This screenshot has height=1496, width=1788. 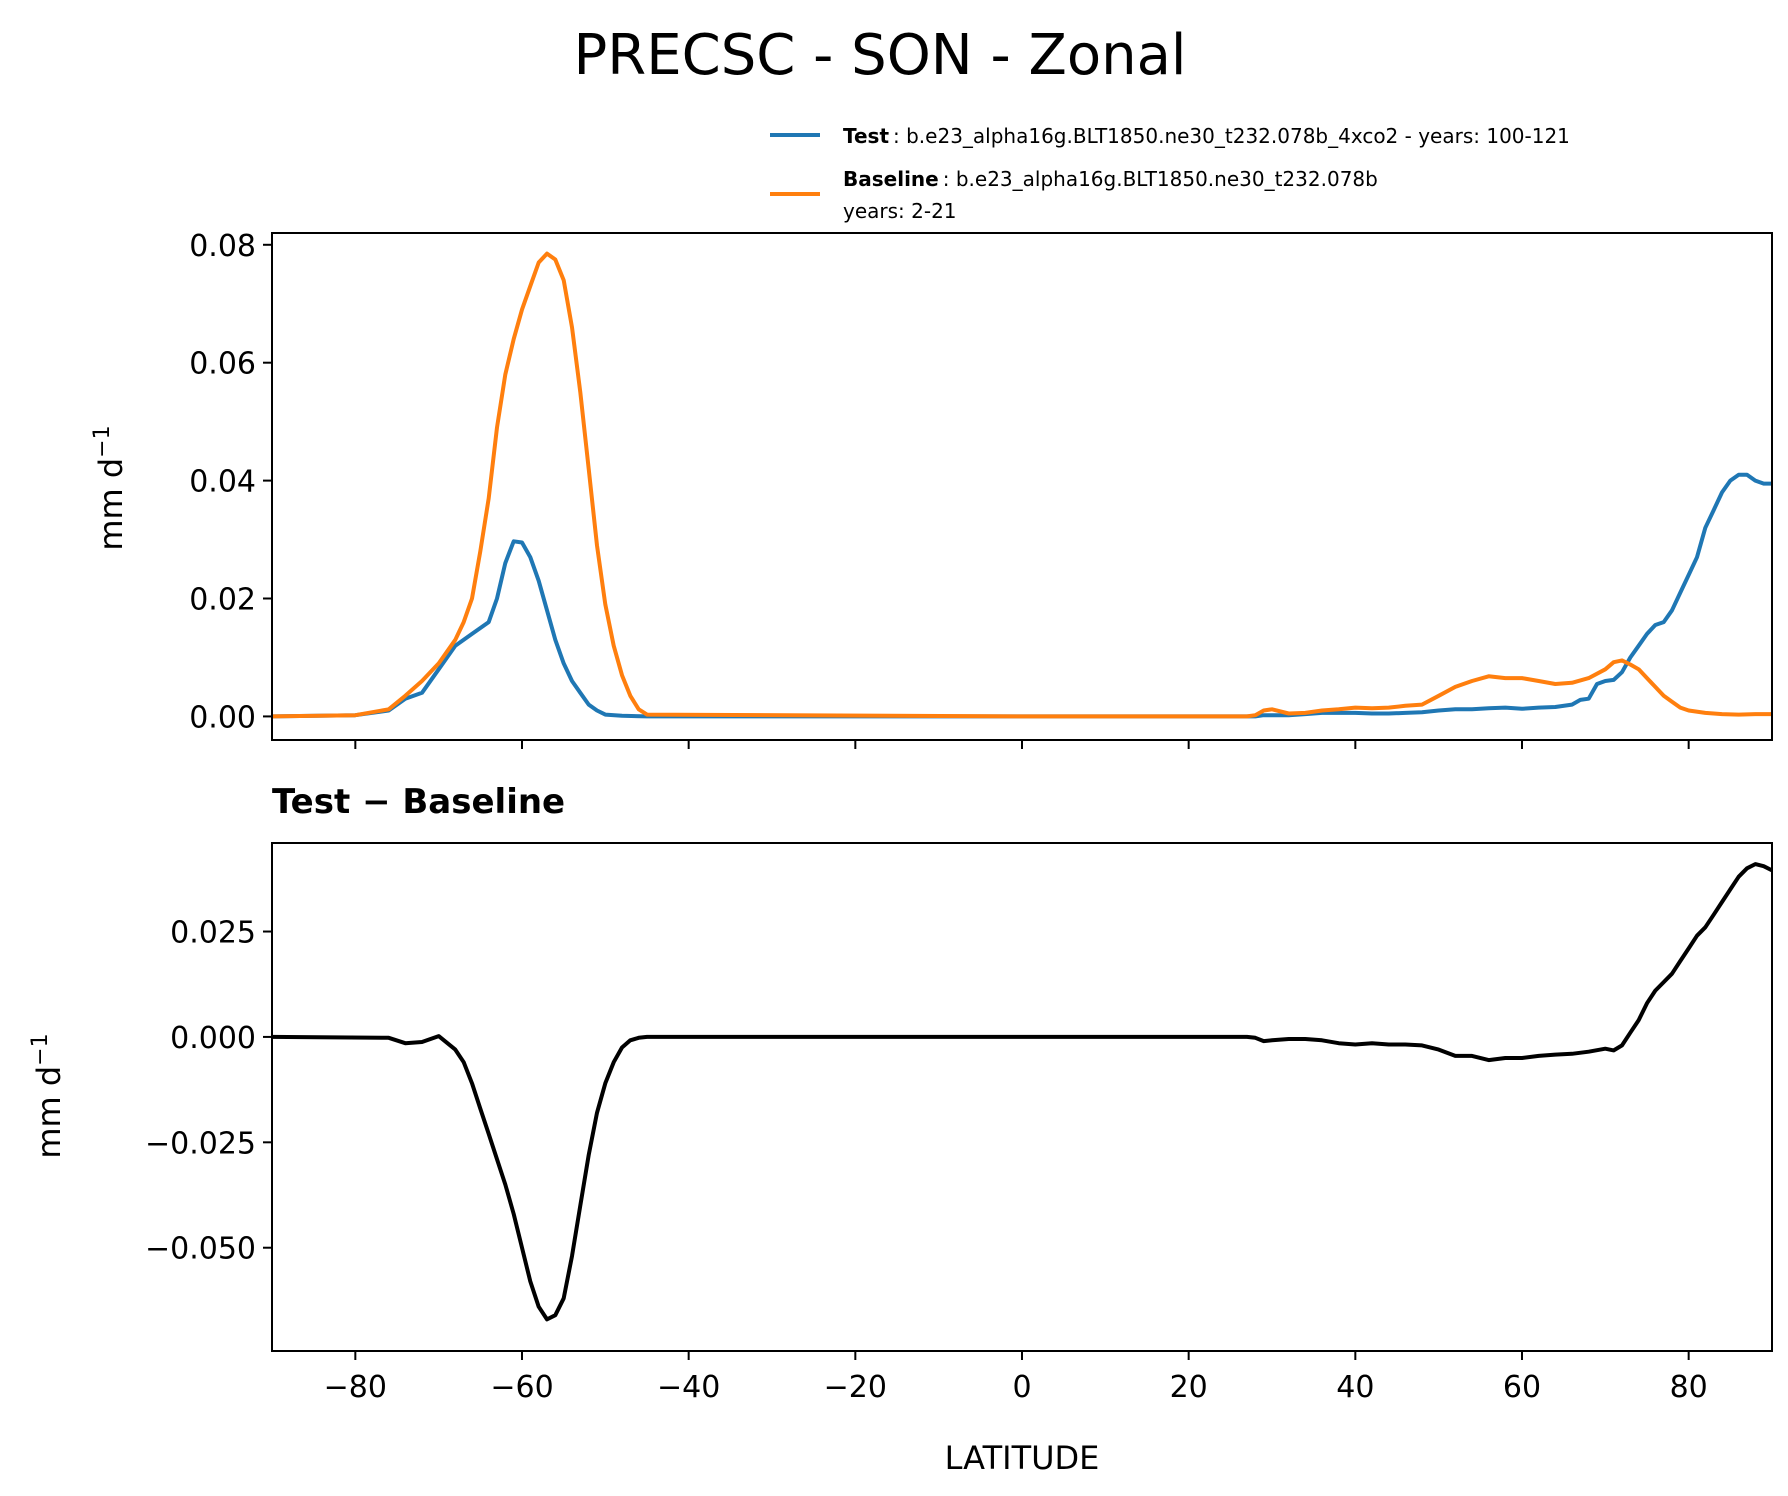 I want to click on x-tick-label: −40, so click(x=688, y=1387).